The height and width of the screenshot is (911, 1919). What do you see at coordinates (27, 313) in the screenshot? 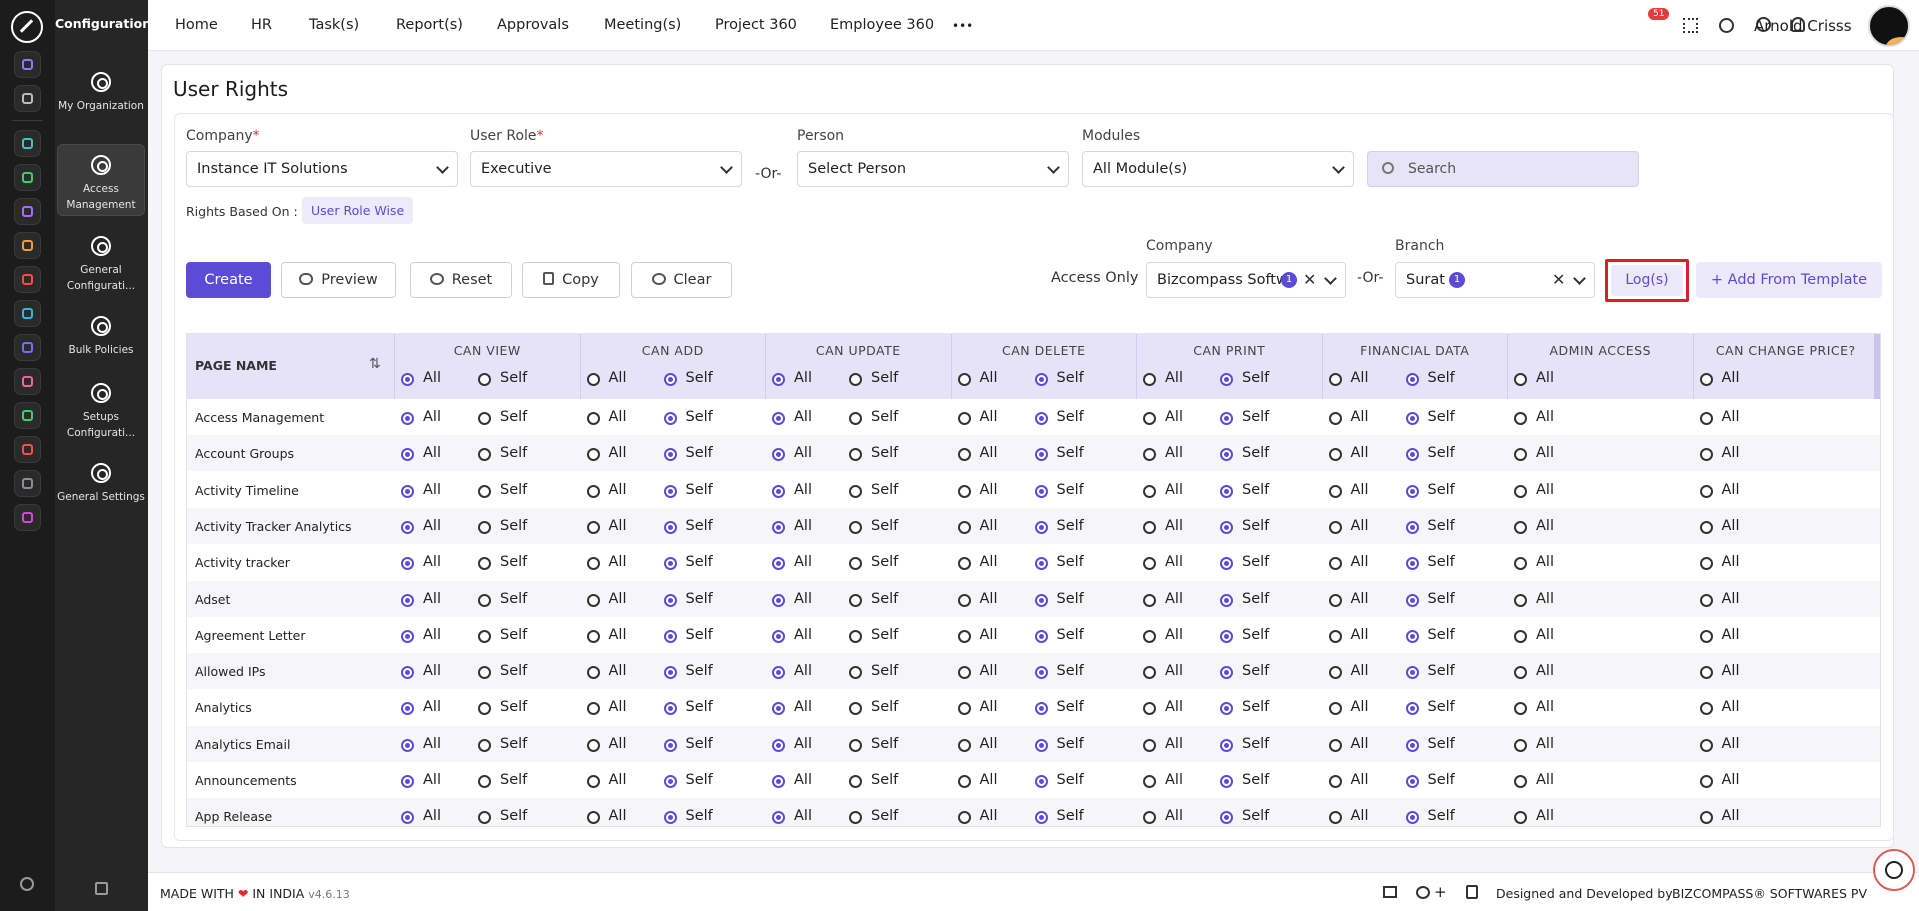
I see `archive-icon` at bounding box center [27, 313].